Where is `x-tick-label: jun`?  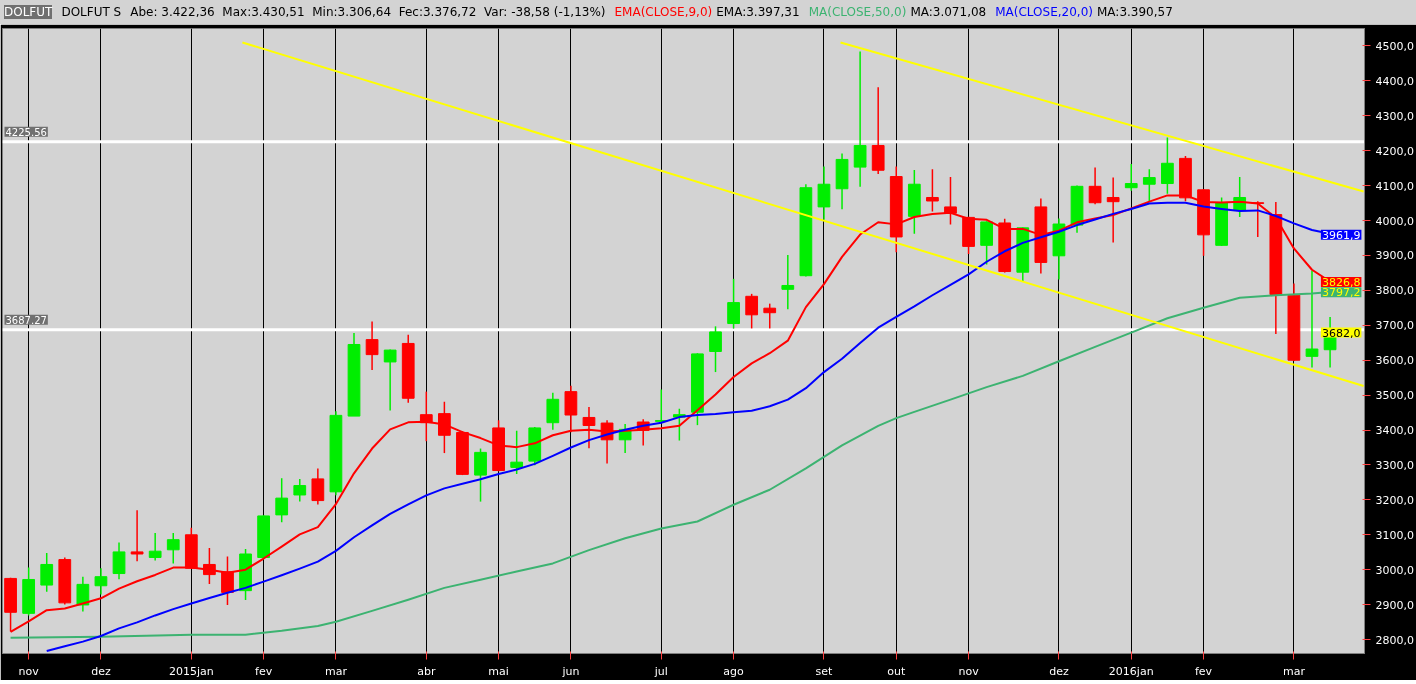 x-tick-label: jun is located at coordinates (570, 671).